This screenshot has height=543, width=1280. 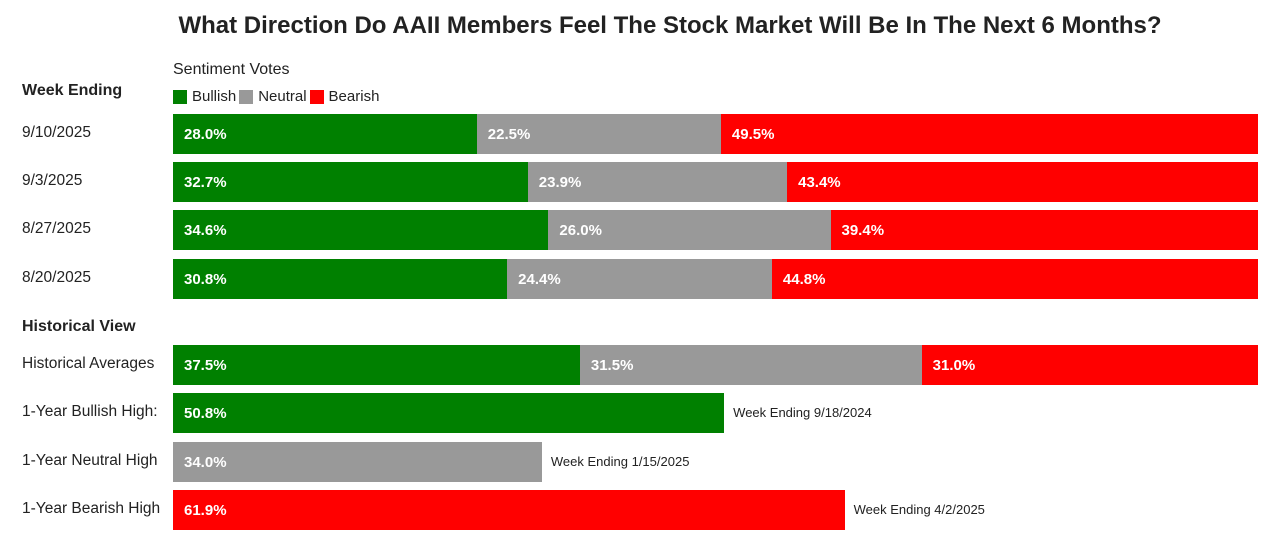 What do you see at coordinates (52, 180) in the screenshot?
I see `week-row-2-label: 9/3/2025` at bounding box center [52, 180].